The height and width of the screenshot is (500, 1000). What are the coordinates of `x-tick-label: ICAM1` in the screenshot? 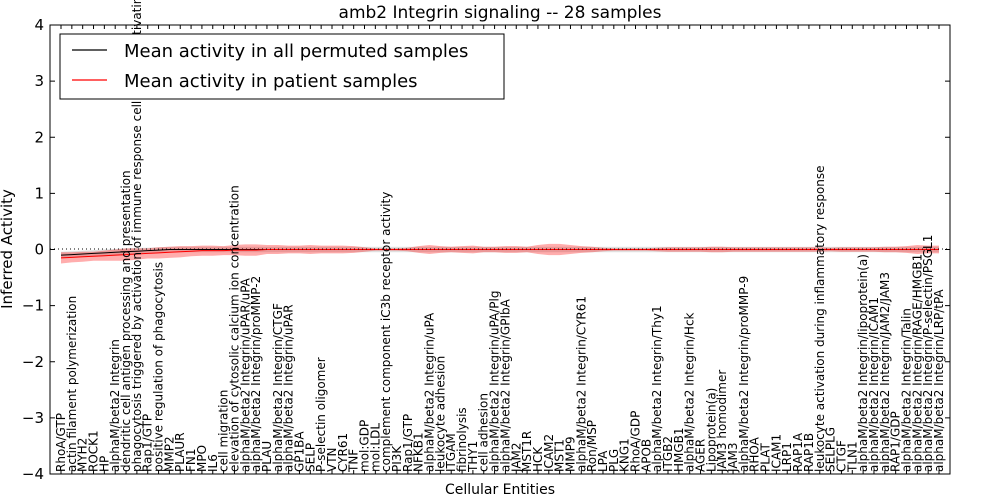 It's located at (776, 453).